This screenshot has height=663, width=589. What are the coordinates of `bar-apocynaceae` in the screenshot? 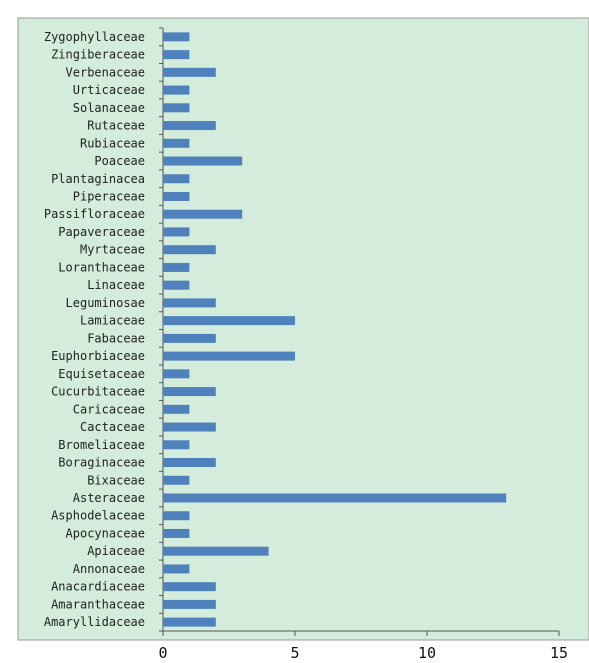 It's located at (176, 533).